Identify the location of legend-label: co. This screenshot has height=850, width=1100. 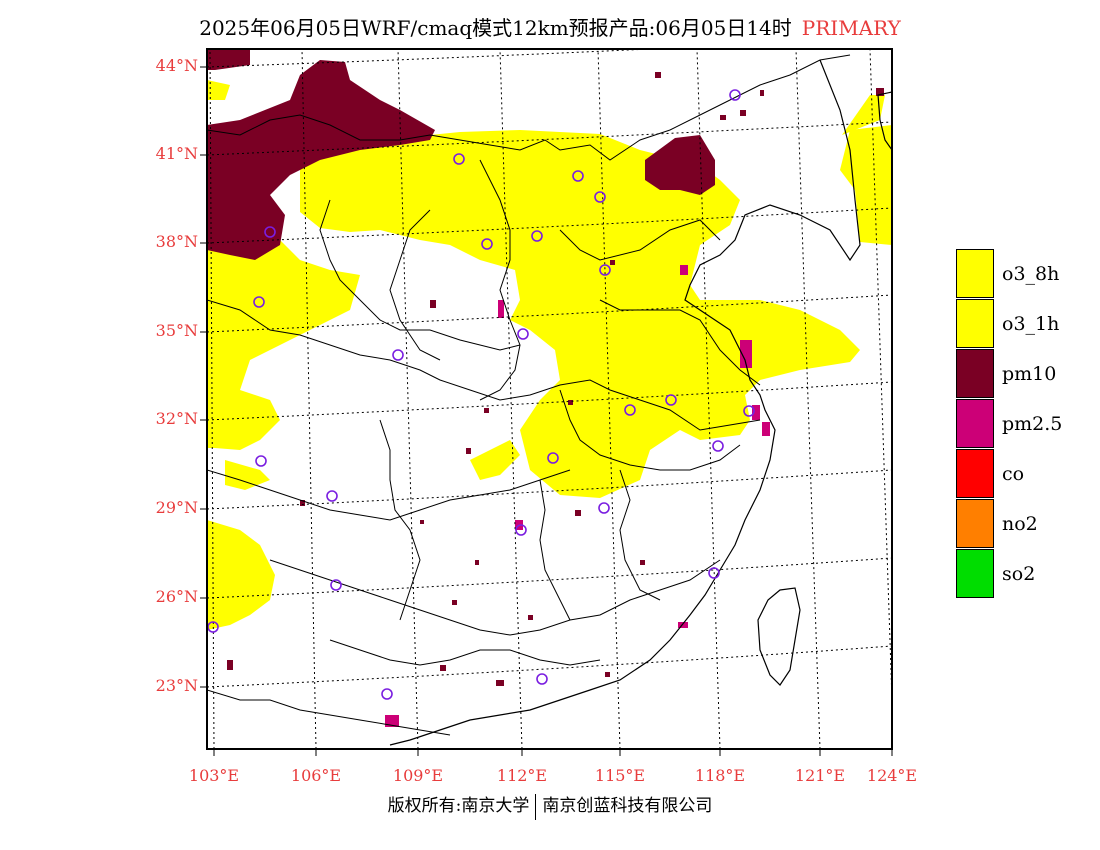
(1013, 474).